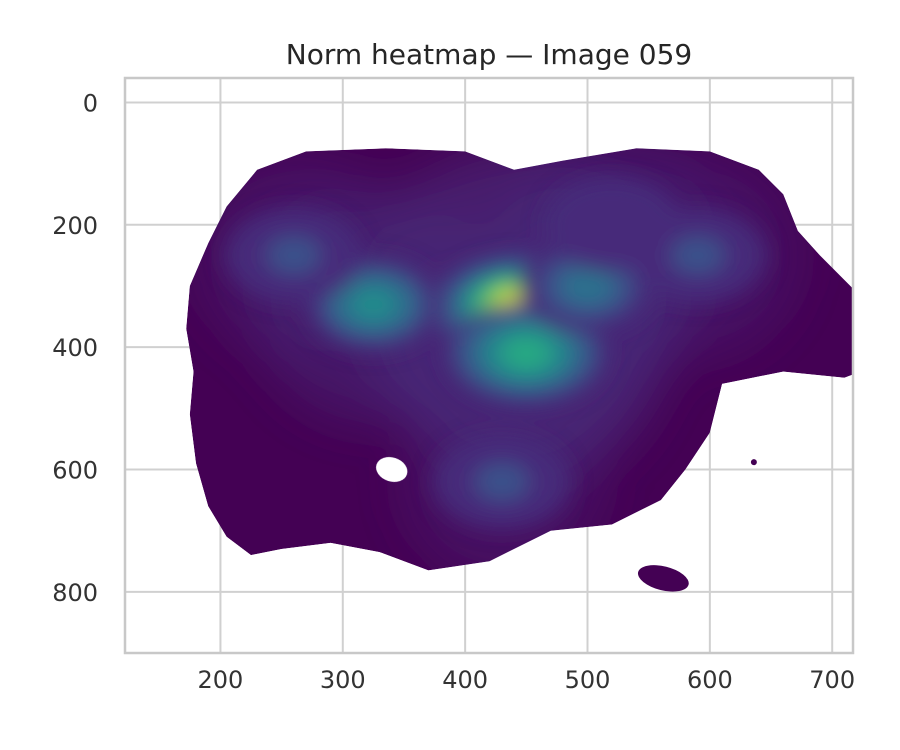  I want to click on x-tick-label: 600, so click(710, 680).